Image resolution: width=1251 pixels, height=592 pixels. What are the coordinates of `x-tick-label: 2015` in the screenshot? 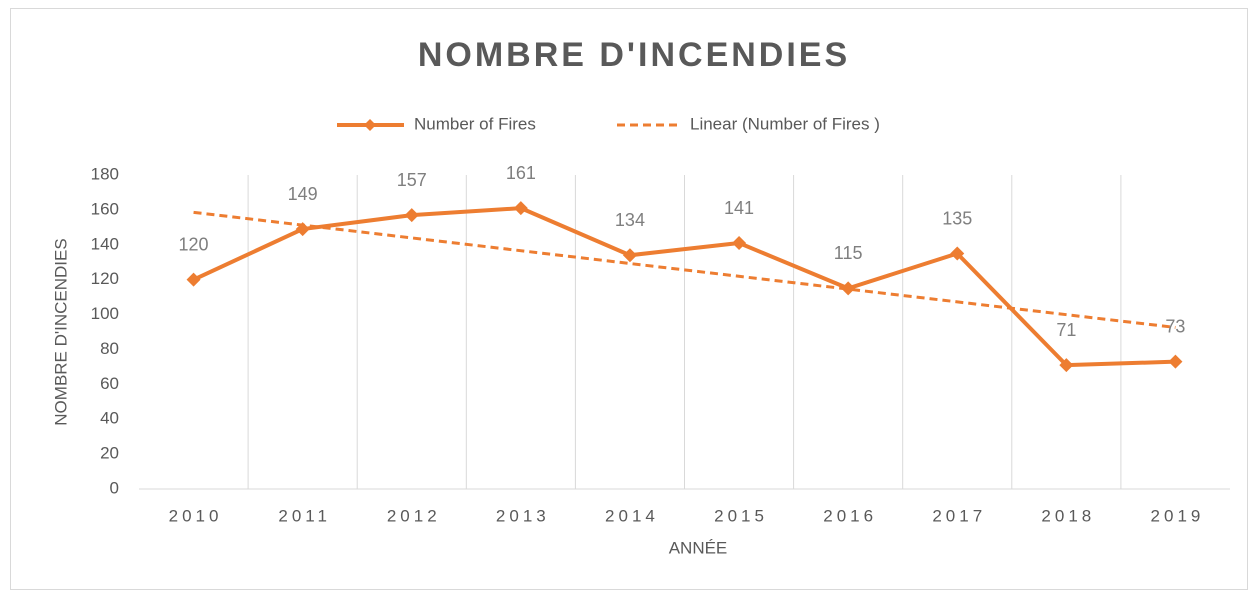 It's located at (741, 515).